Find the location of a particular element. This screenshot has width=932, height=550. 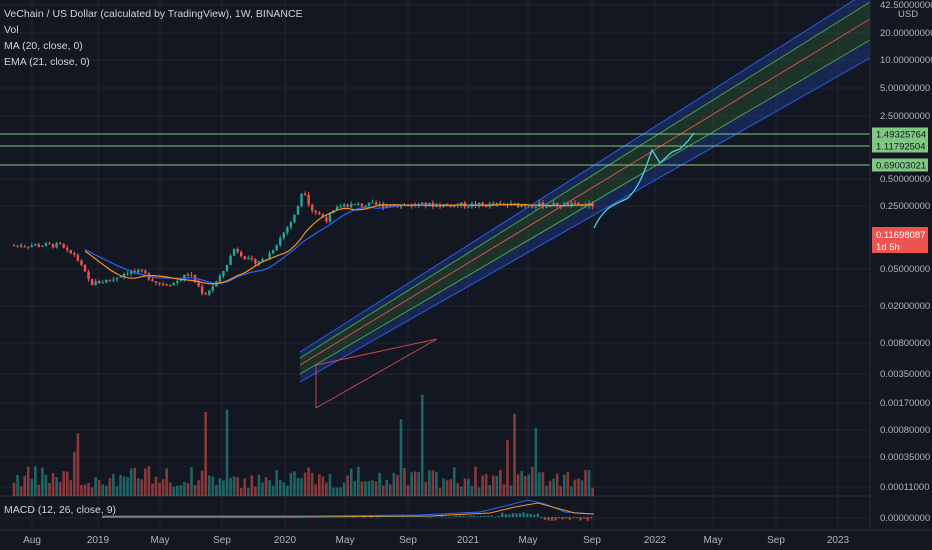

volume-indicator-label: Vol is located at coordinates (11, 30).